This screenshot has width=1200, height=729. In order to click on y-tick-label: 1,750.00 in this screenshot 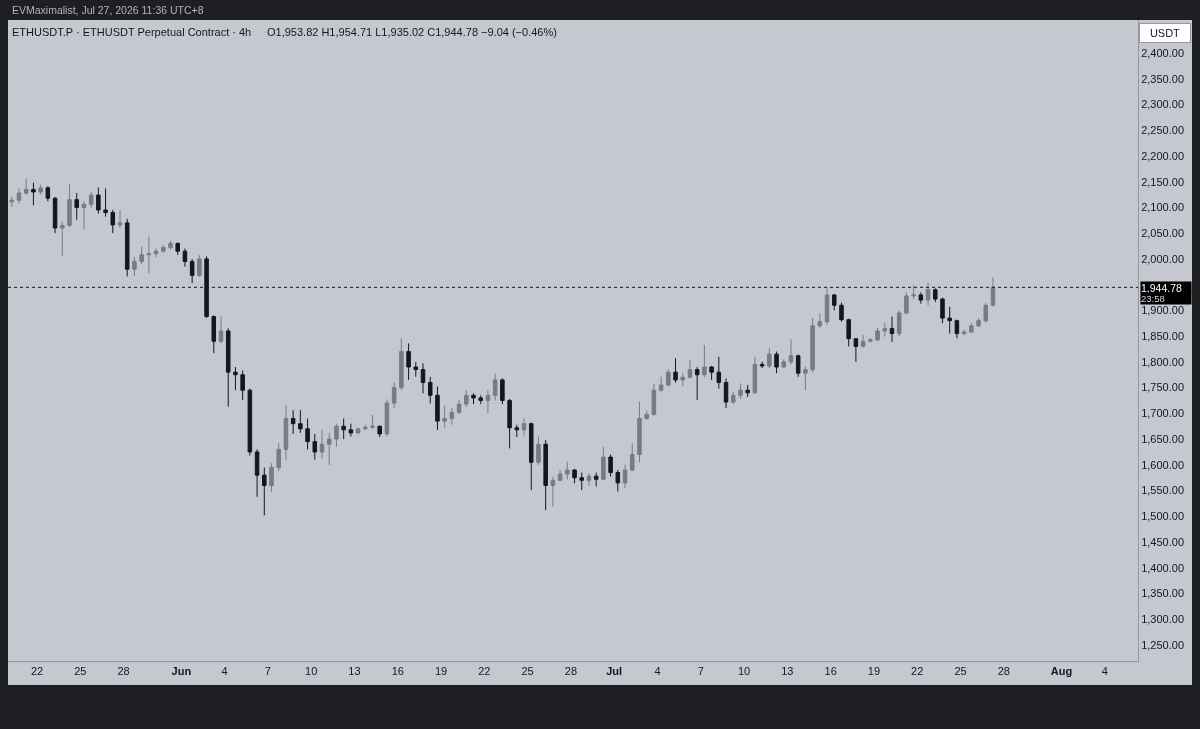, I will do `click(1163, 387)`.